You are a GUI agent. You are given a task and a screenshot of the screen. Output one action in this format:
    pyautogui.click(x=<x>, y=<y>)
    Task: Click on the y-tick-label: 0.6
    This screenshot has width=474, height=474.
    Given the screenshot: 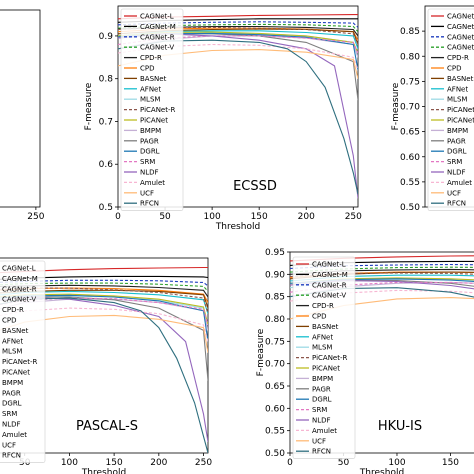 What is the action you would take?
    pyautogui.click(x=106, y=165)
    